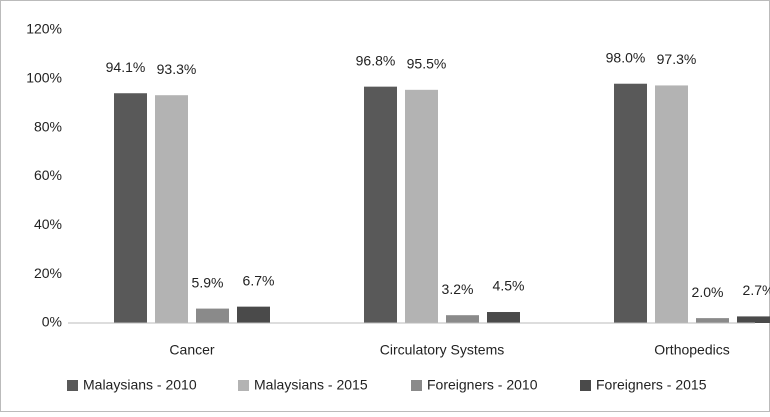  What do you see at coordinates (708, 292) in the screenshot?
I see `data-label: 2.0%` at bounding box center [708, 292].